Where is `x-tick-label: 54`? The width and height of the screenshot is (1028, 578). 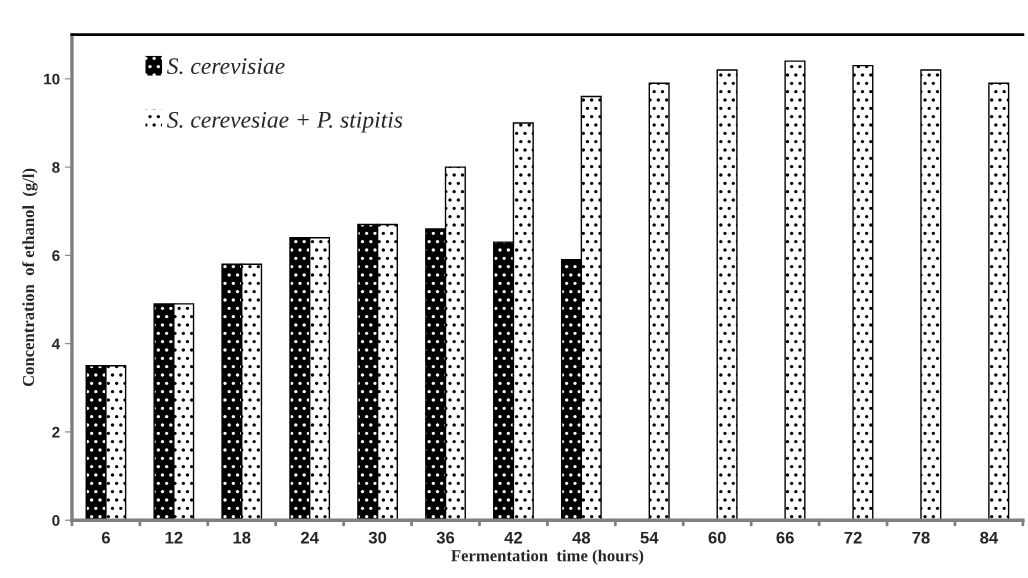 x-tick-label: 54 is located at coordinates (649, 537).